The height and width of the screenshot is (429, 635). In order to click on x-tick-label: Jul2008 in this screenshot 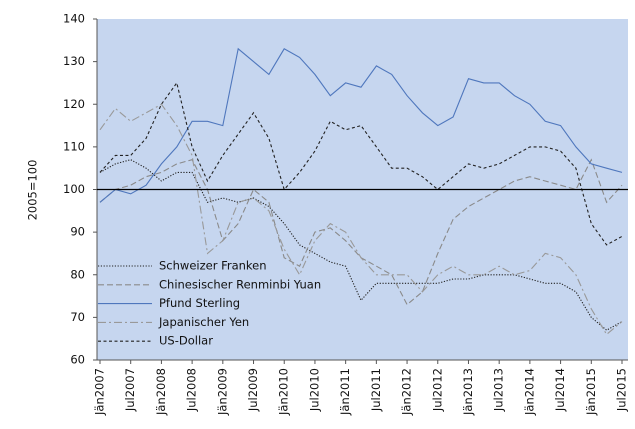, I will do `click(192, 390)`.